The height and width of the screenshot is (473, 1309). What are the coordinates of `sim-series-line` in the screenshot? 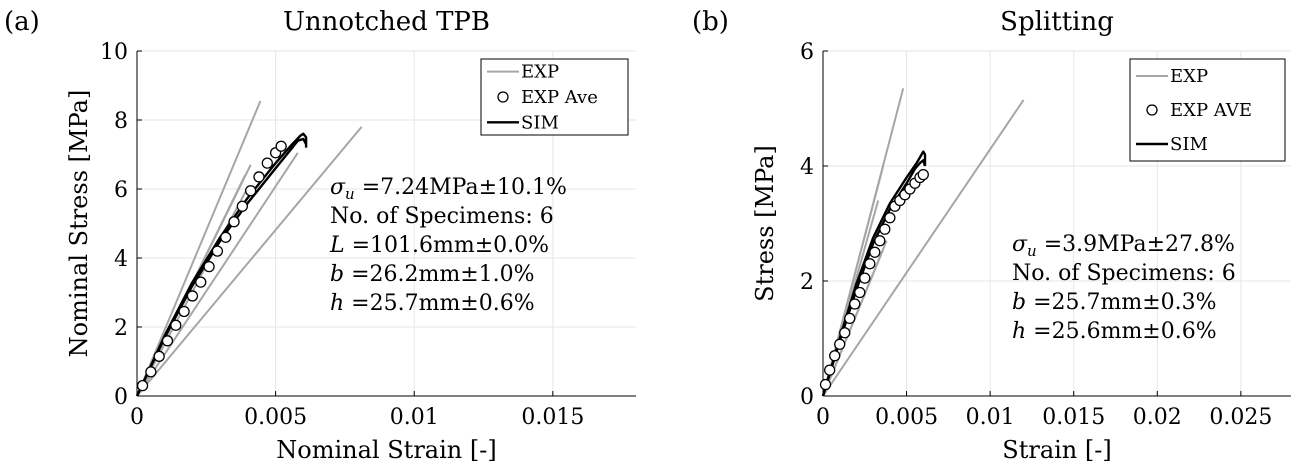 It's located at (221, 264).